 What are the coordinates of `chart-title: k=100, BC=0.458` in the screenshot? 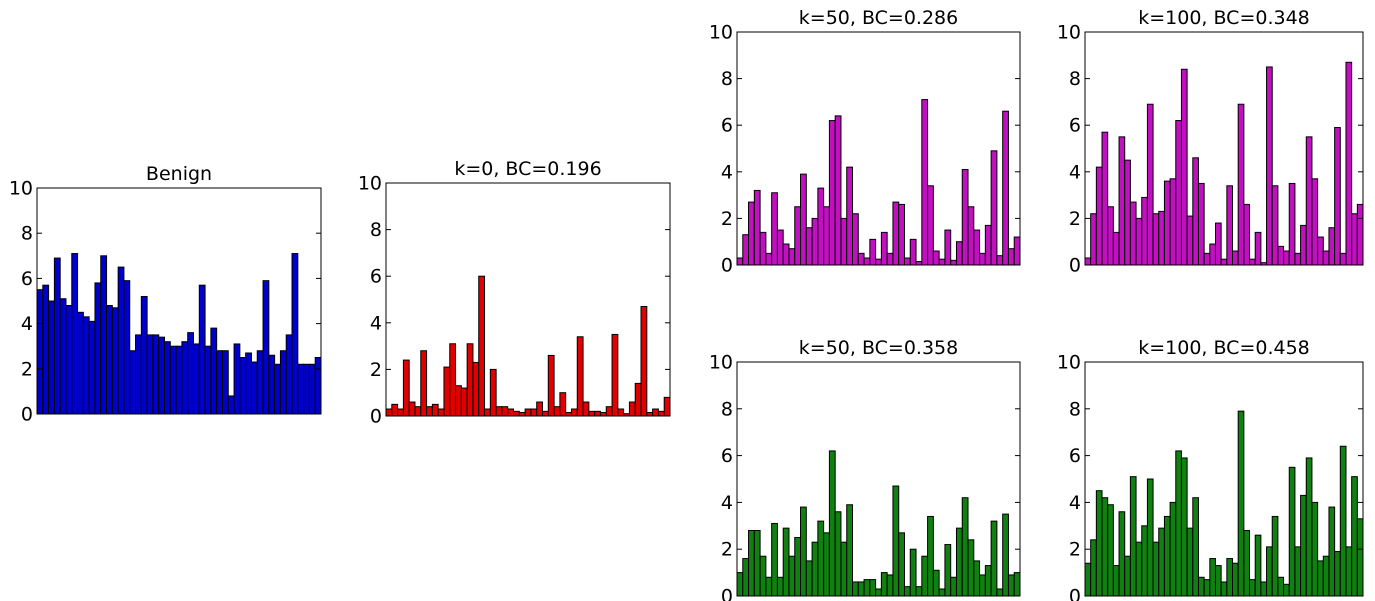 It's located at (1224, 348).